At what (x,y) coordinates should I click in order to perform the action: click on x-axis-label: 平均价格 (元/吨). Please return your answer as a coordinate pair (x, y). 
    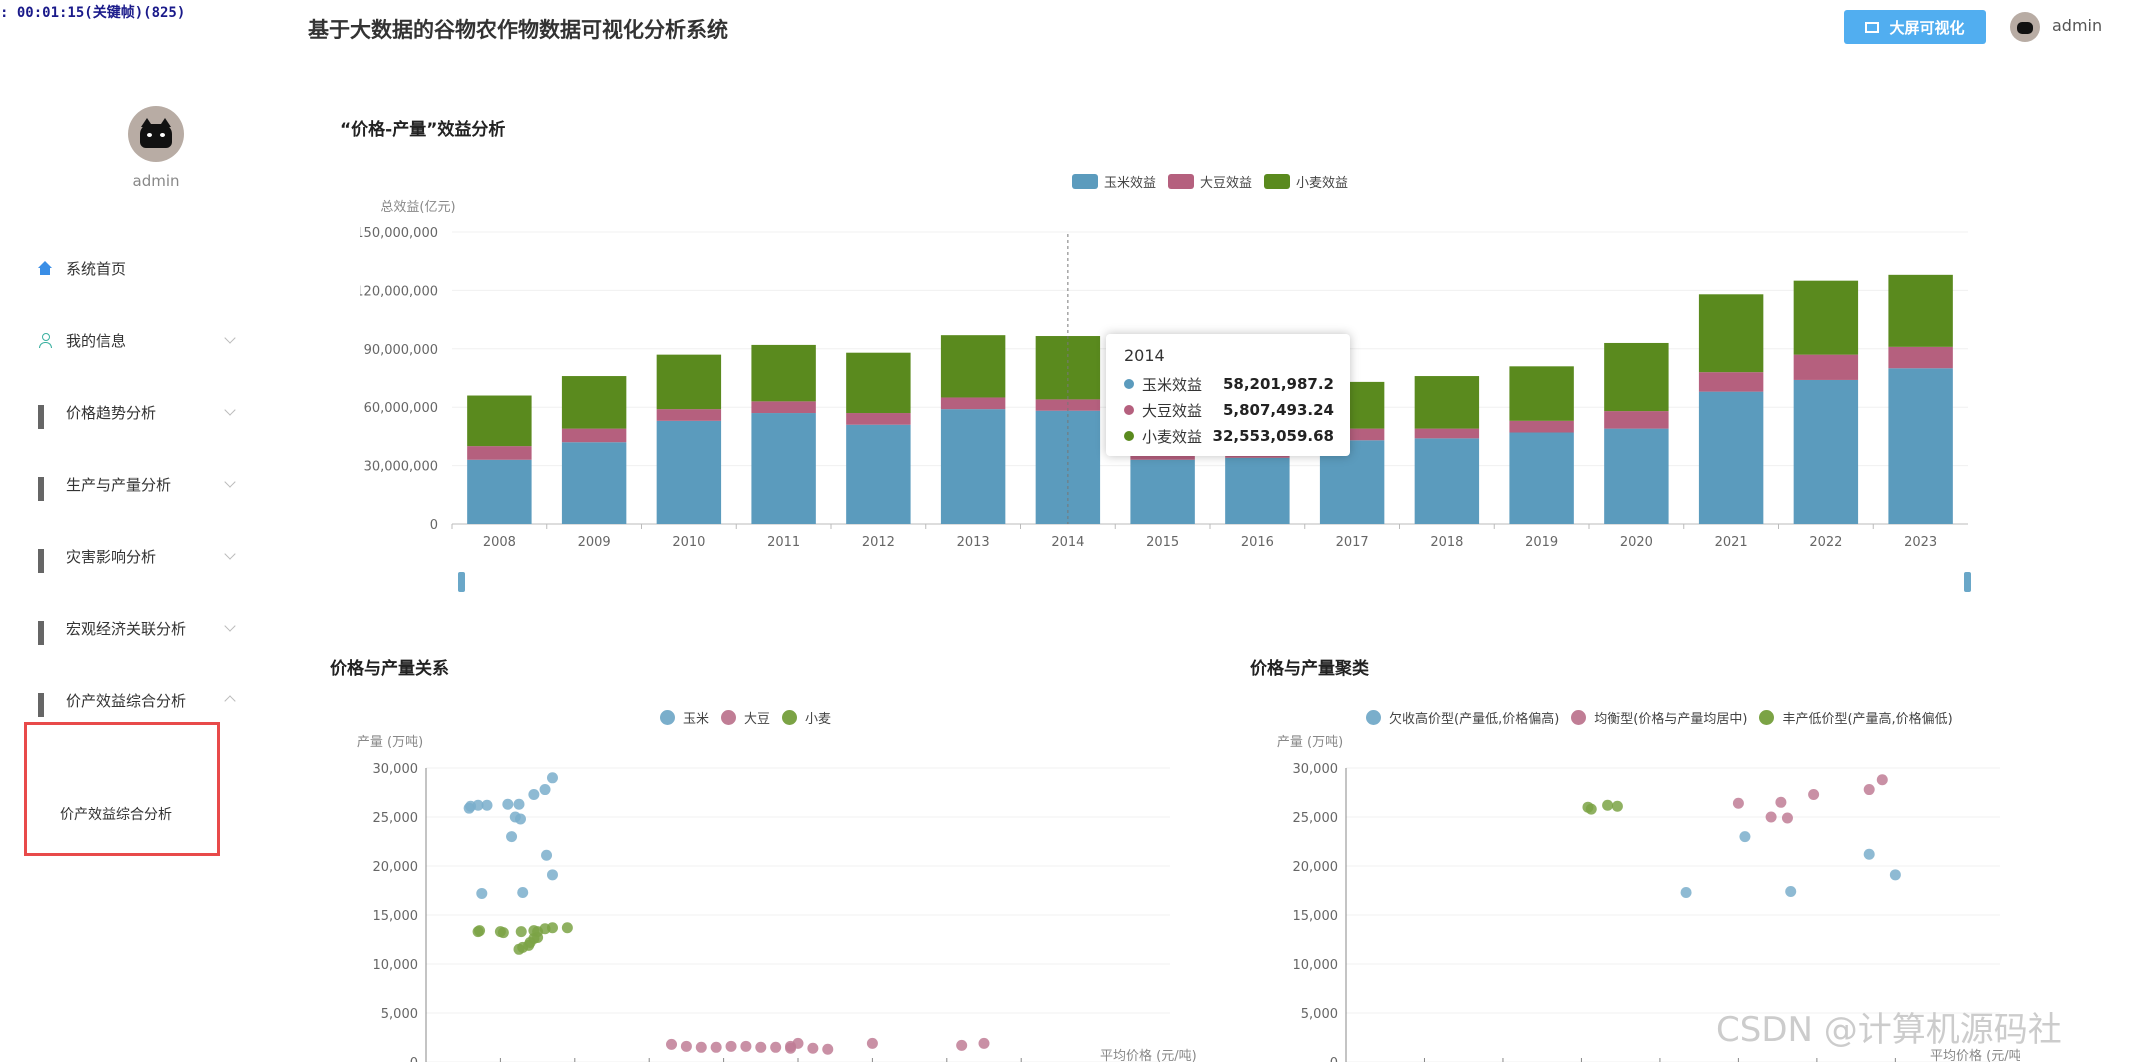
    Looking at the image, I should click on (1975, 1055).